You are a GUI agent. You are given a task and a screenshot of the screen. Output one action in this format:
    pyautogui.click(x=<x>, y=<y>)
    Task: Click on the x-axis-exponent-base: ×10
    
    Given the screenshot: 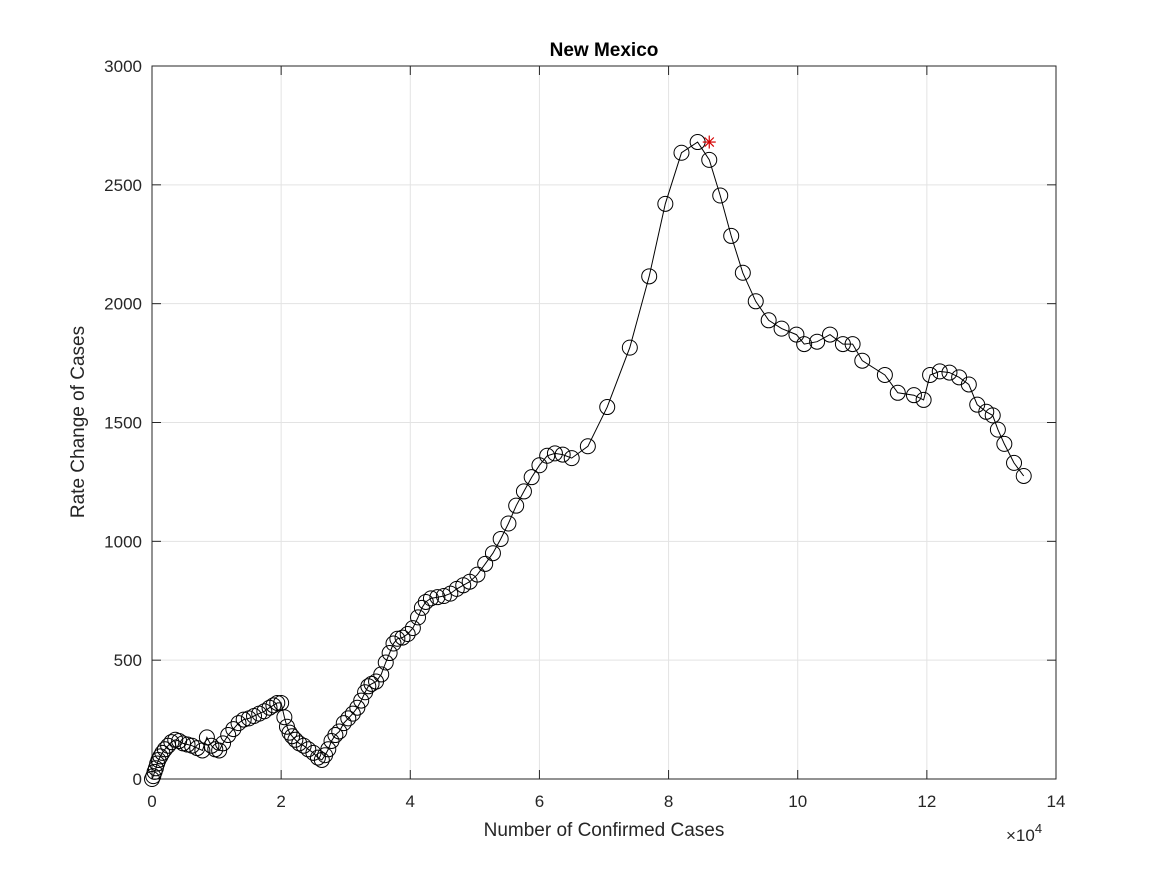 What is the action you would take?
    pyautogui.click(x=1020, y=835)
    